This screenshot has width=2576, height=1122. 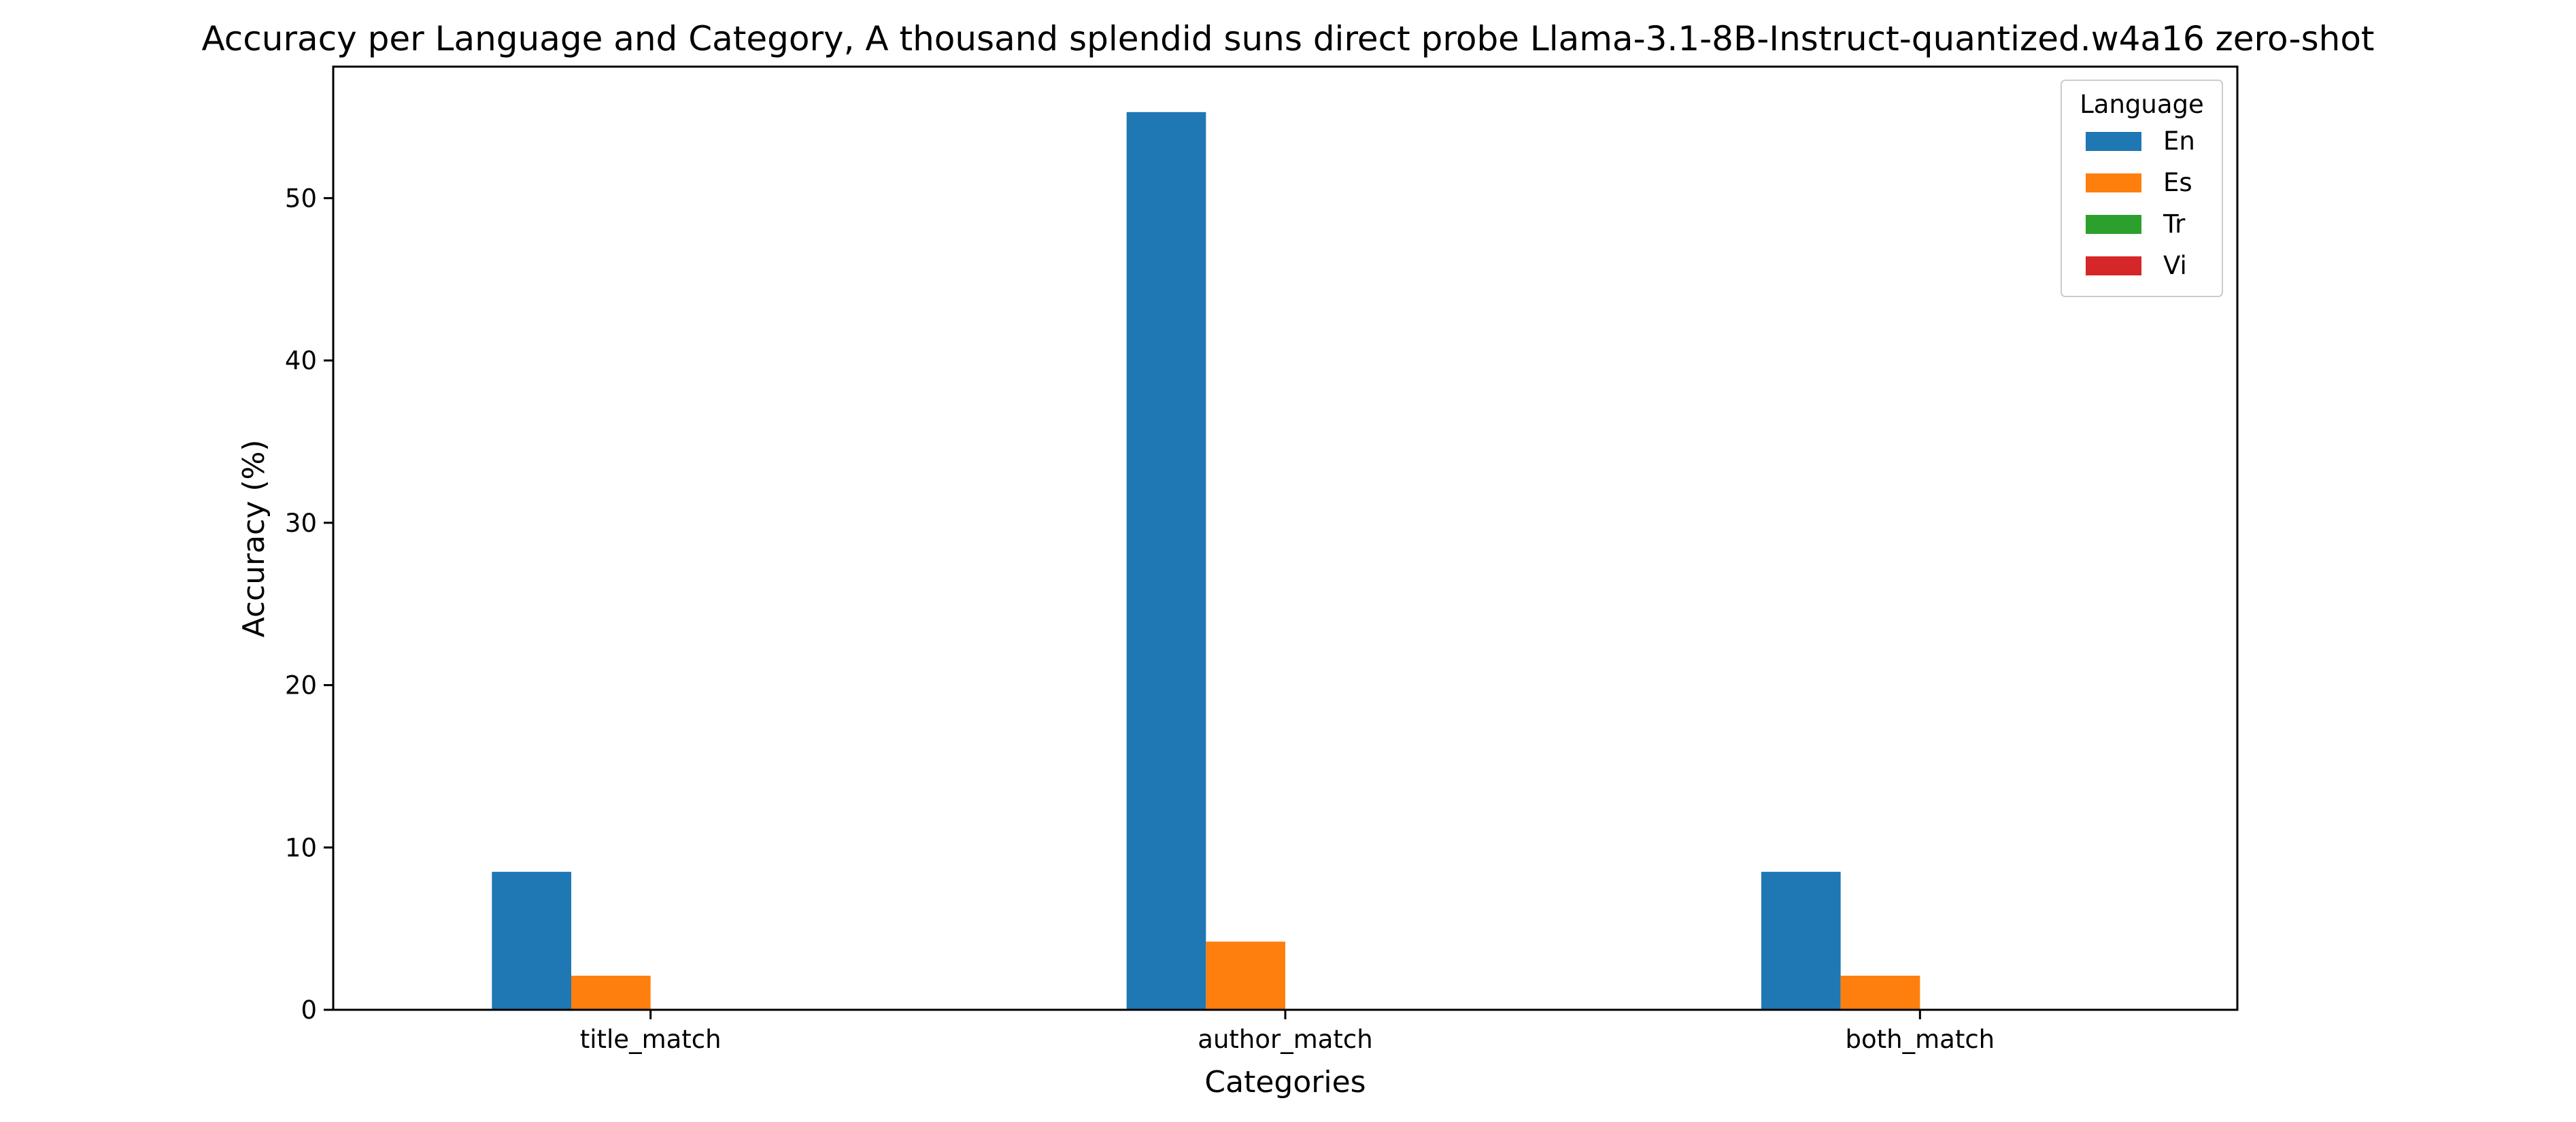 I want to click on bar-en-both_match, so click(x=1801, y=941).